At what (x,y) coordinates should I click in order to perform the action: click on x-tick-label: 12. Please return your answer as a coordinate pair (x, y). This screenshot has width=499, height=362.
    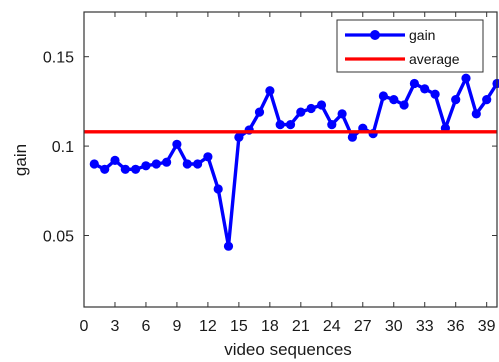
    Looking at the image, I should click on (208, 326).